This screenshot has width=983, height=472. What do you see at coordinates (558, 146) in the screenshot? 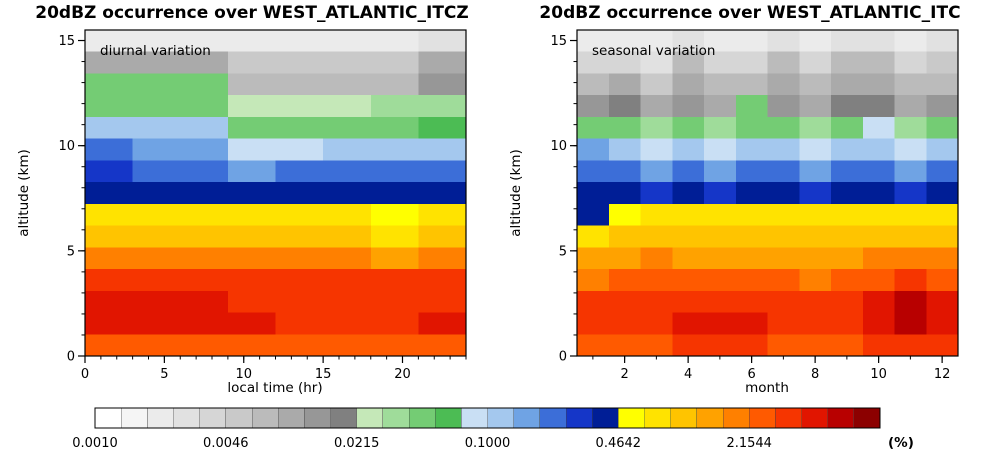
I see `y-tick-label: 10` at bounding box center [558, 146].